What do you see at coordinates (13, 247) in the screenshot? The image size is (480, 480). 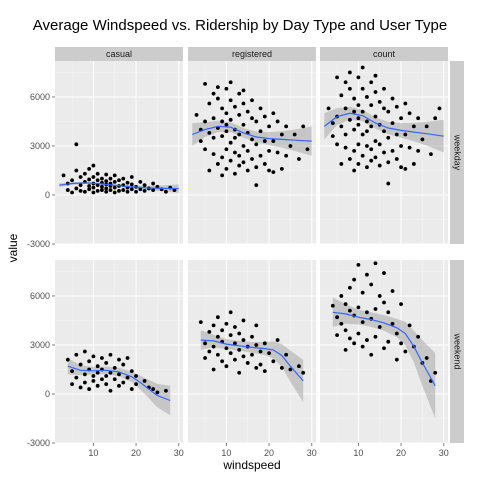 I see `y-axis-title: value` at bounding box center [13, 247].